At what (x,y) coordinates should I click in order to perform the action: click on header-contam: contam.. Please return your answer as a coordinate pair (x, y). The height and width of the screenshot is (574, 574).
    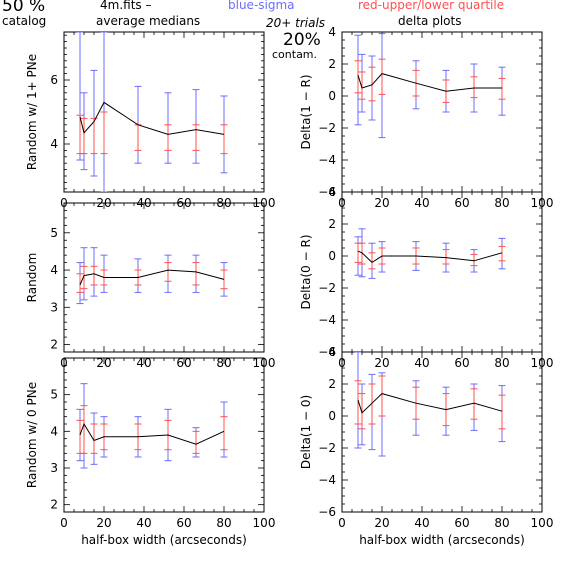
    Looking at the image, I should click on (295, 54).